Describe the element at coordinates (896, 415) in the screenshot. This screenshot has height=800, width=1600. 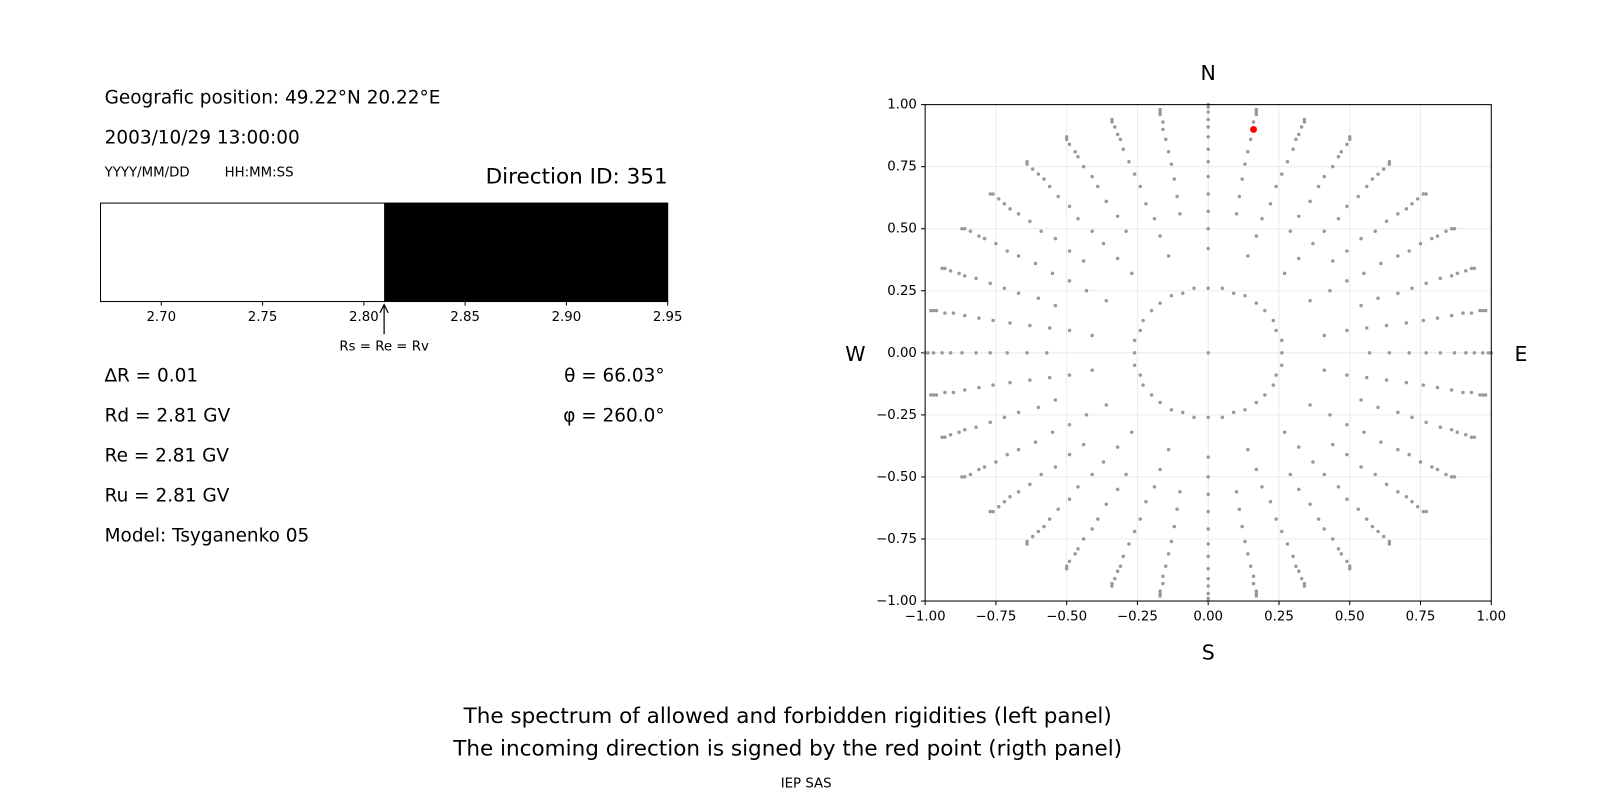
I see `y-tick-label: −0.25` at that location.